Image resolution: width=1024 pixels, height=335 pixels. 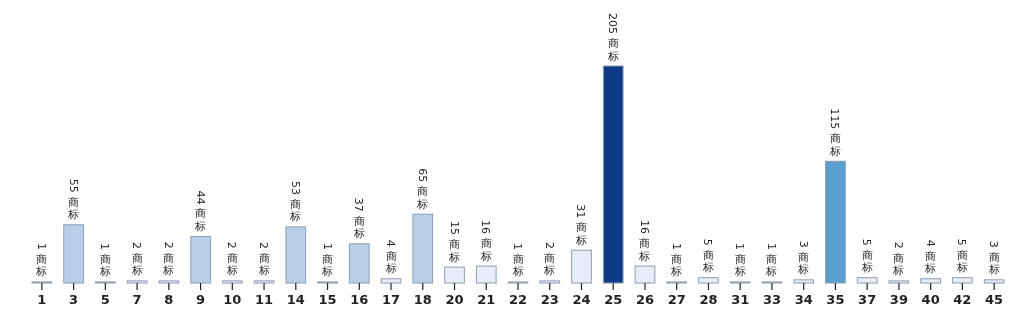 What do you see at coordinates (676, 299) in the screenshot?
I see `x-tick-label: 27` at bounding box center [676, 299].